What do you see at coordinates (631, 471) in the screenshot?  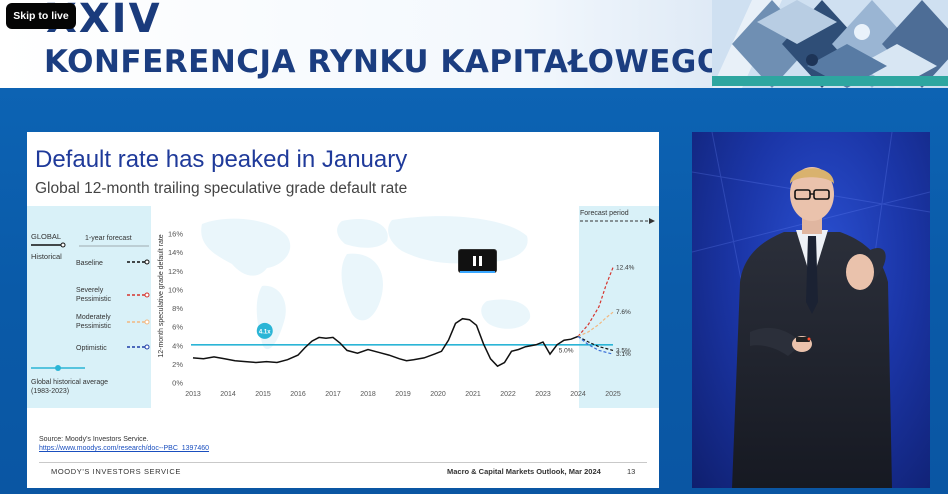 I see `footer-page-number: 13` at bounding box center [631, 471].